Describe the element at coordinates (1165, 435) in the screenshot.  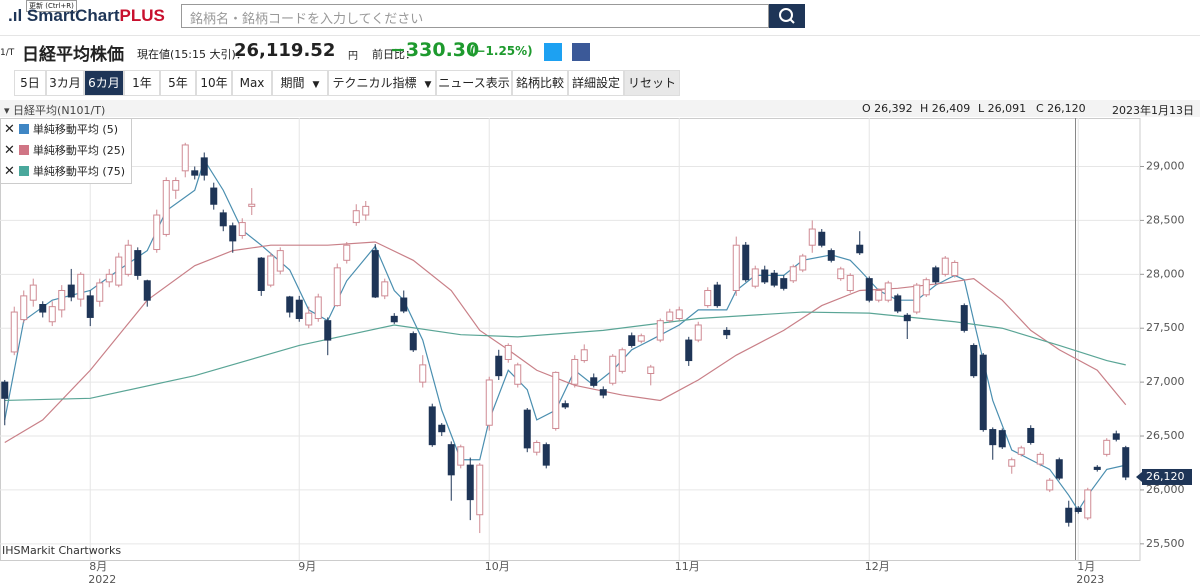
I see `y-tick-label: 26,500` at that location.